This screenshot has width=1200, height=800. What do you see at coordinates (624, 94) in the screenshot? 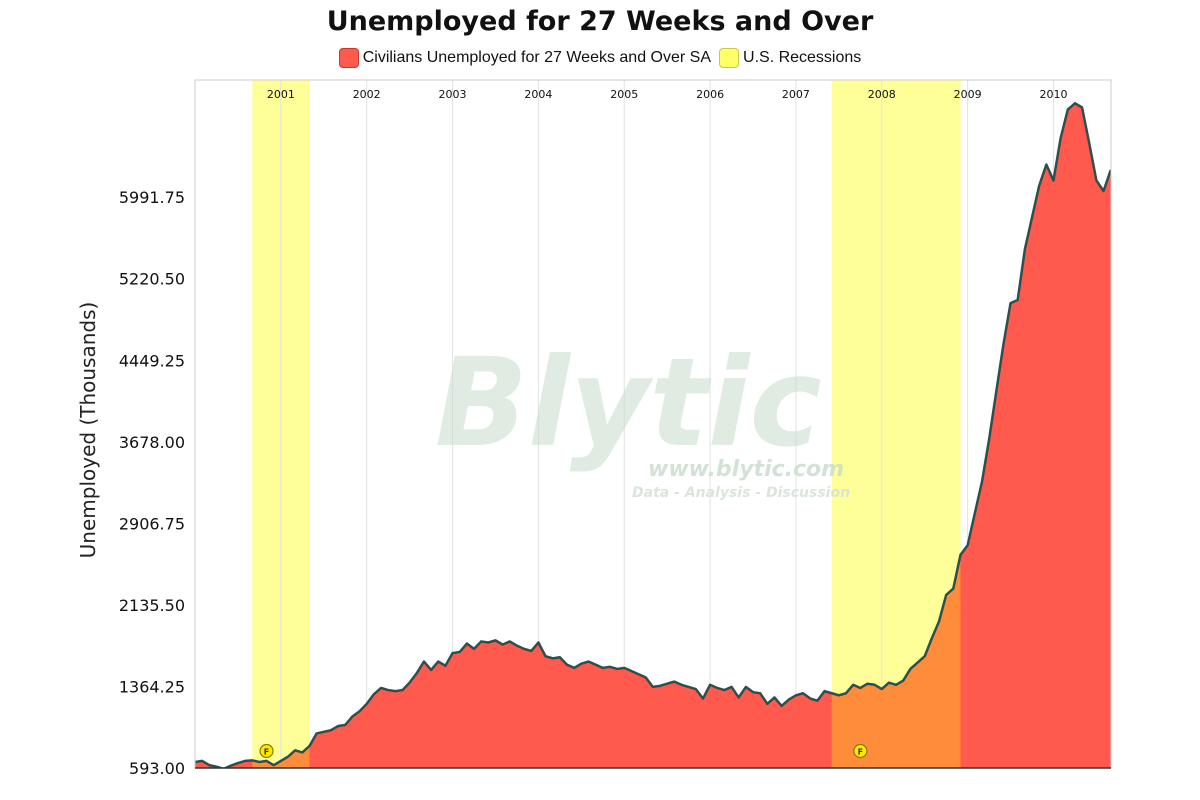
I see `x-tick-label: 2005` at bounding box center [624, 94].